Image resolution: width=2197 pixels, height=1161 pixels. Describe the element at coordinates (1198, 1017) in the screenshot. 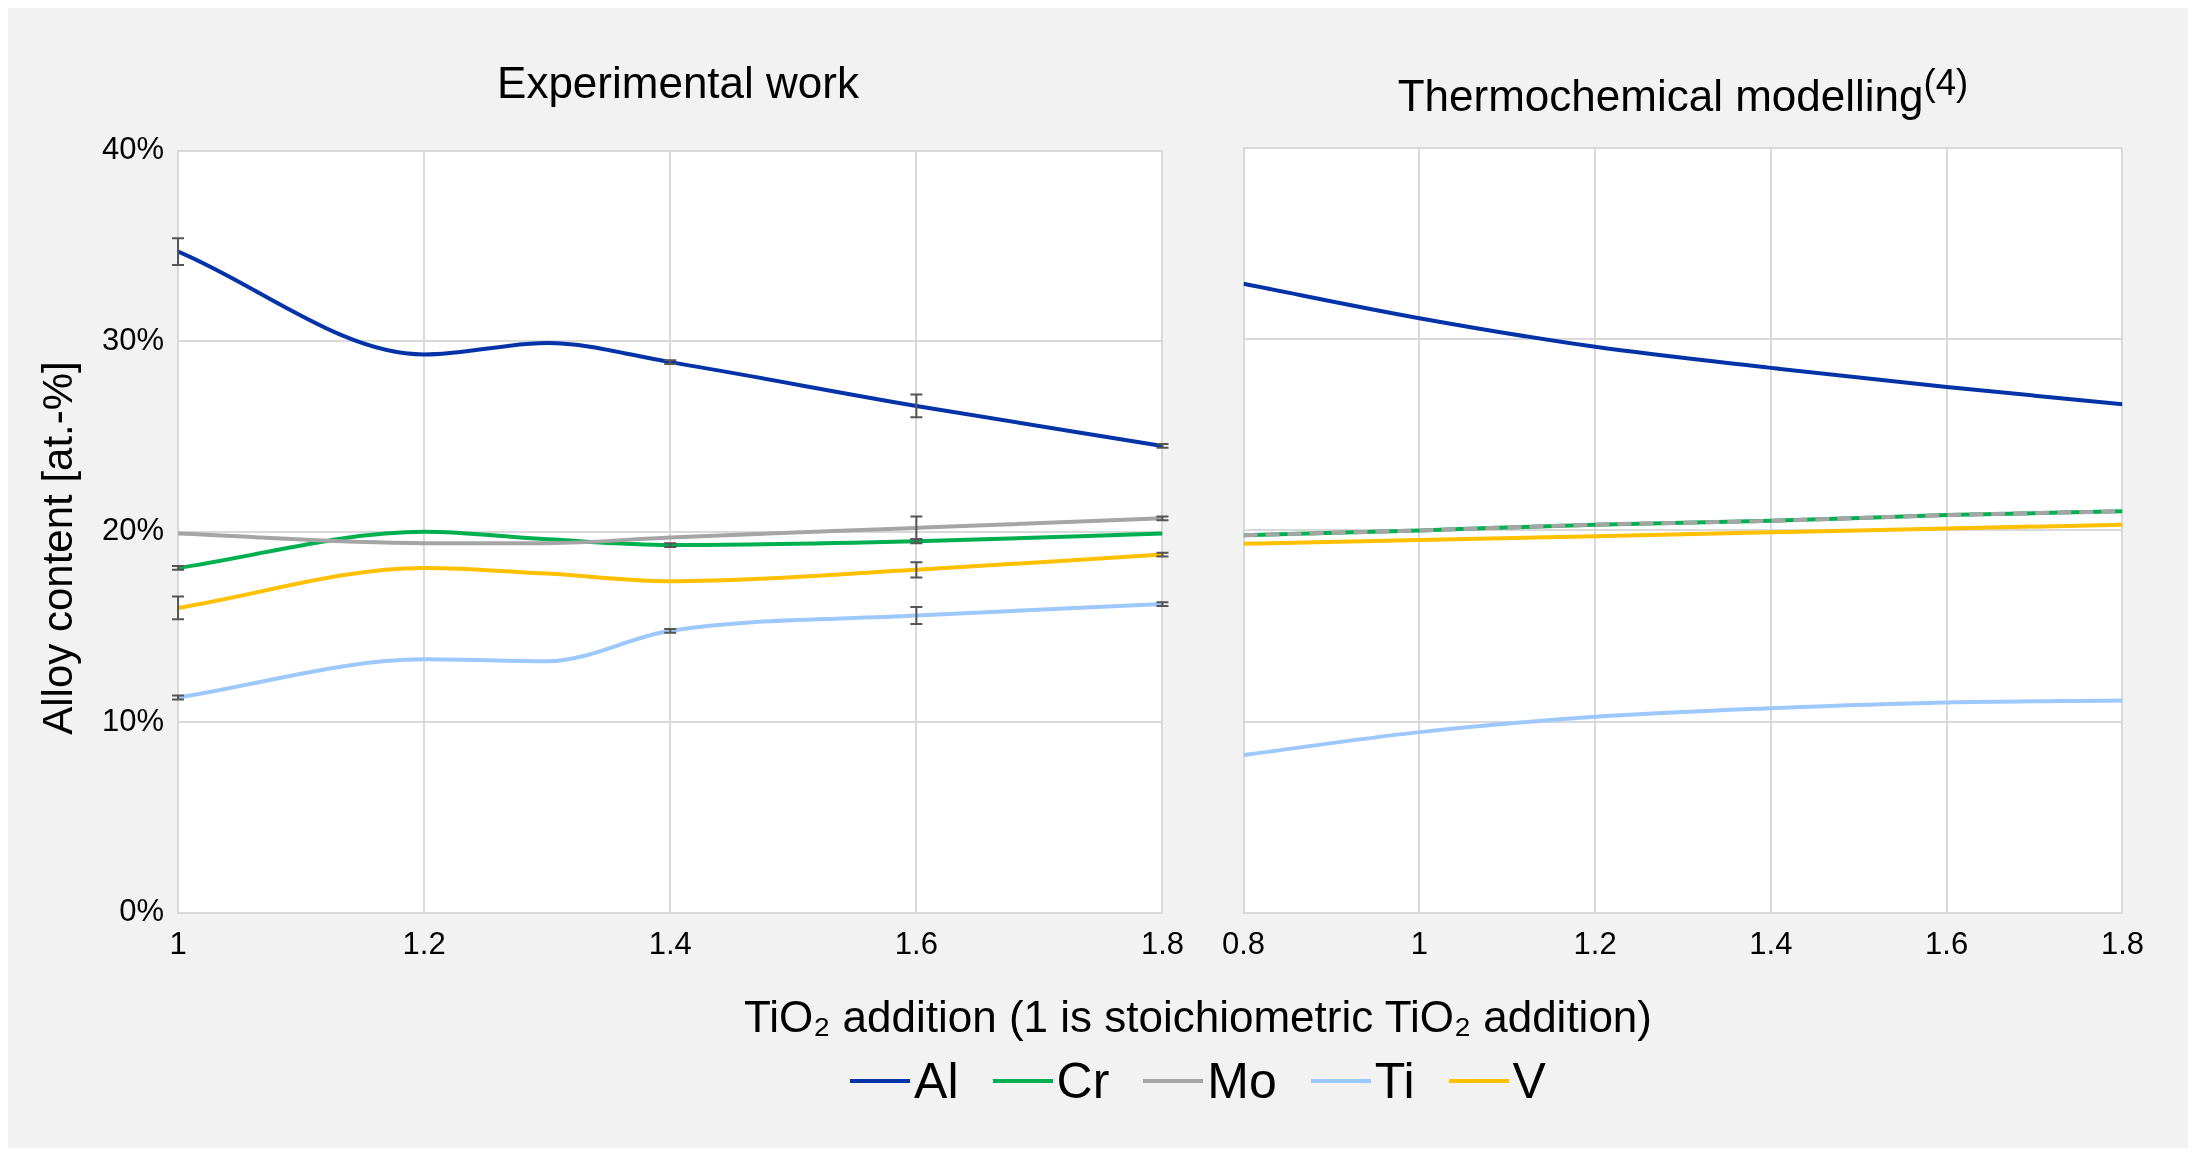

I see `x-axis-title: TiO₂ addition (1 is stoichiometric TiO₂ addition)` at that location.